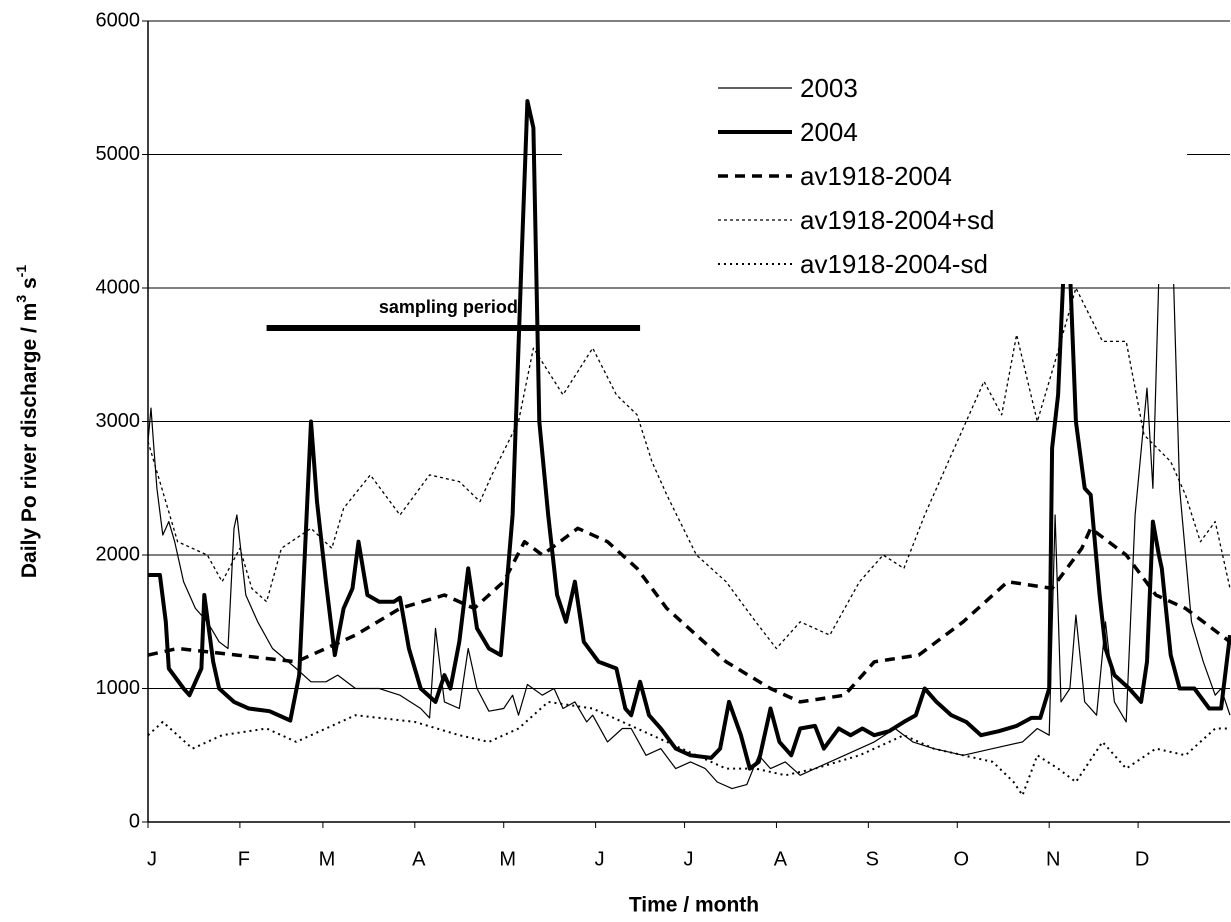 Image resolution: width=1231 pixels, height=922 pixels. I want to click on y-tick-label: 1000, so click(118, 688).